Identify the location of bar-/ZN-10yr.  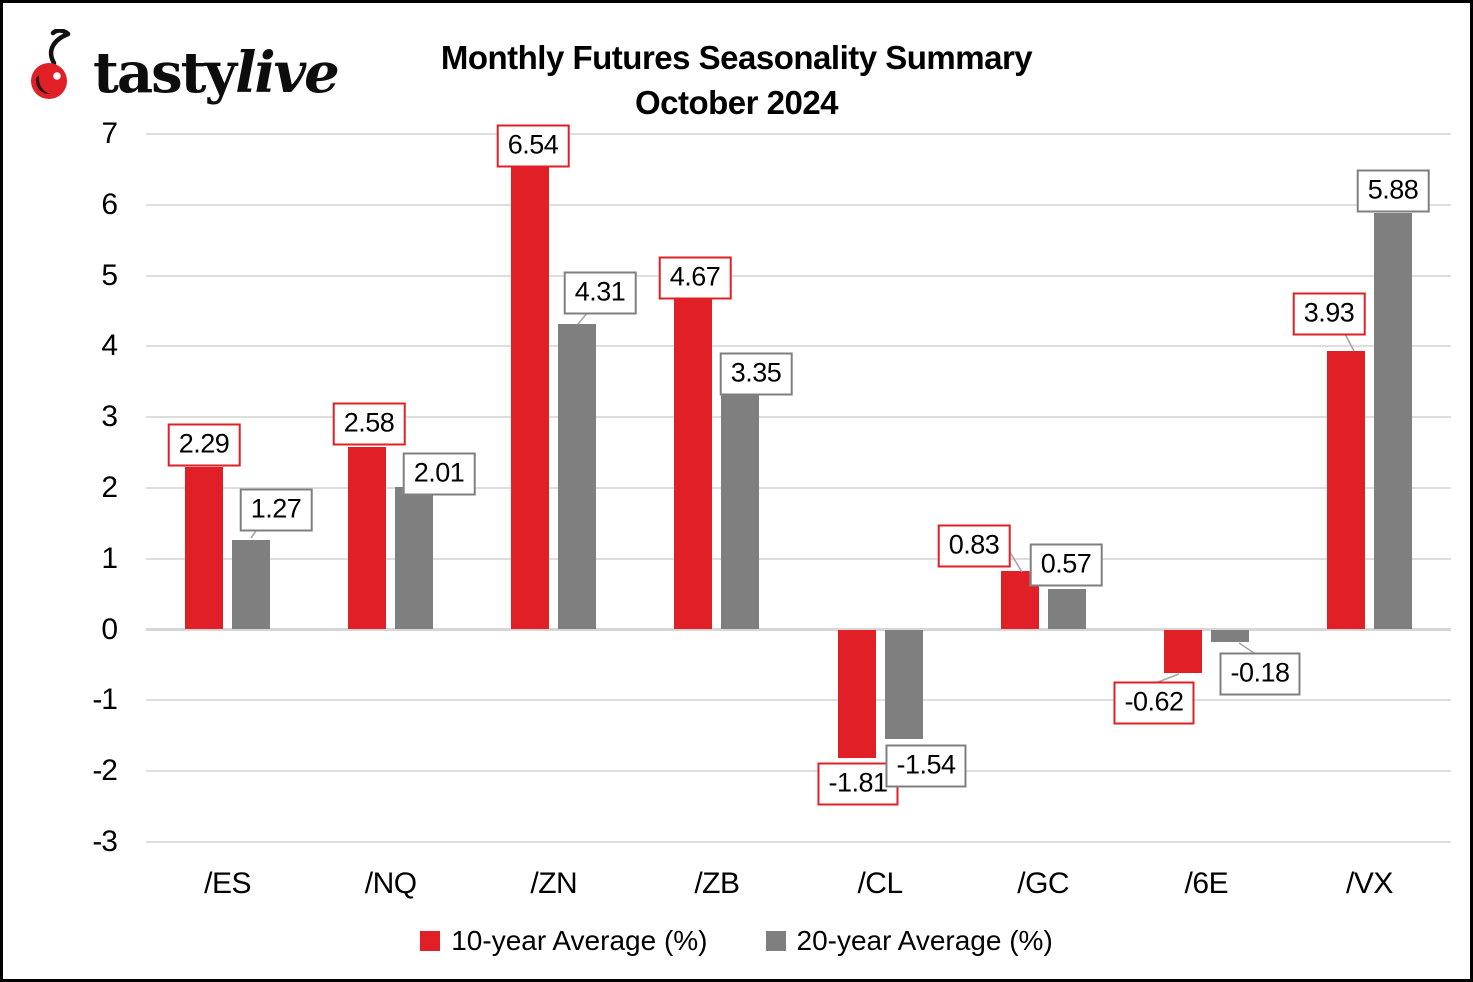
(530, 398).